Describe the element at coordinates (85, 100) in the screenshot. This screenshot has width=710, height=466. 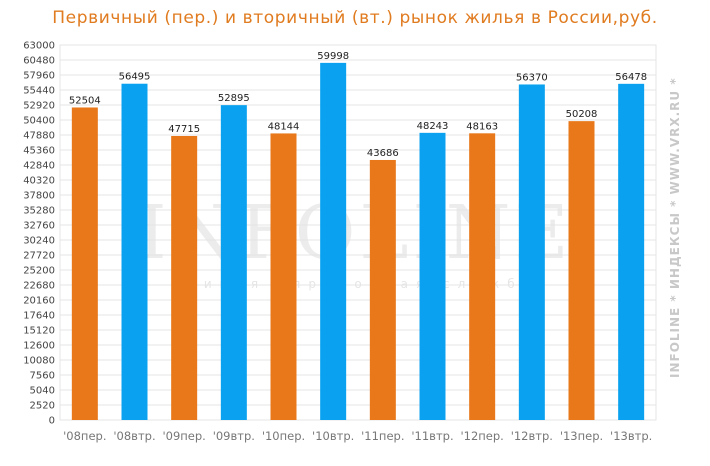
I see `data-label: 52504` at that location.